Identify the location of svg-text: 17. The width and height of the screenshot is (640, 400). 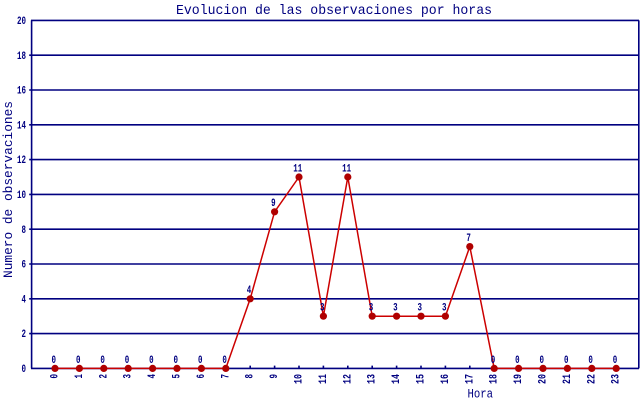
(470, 379).